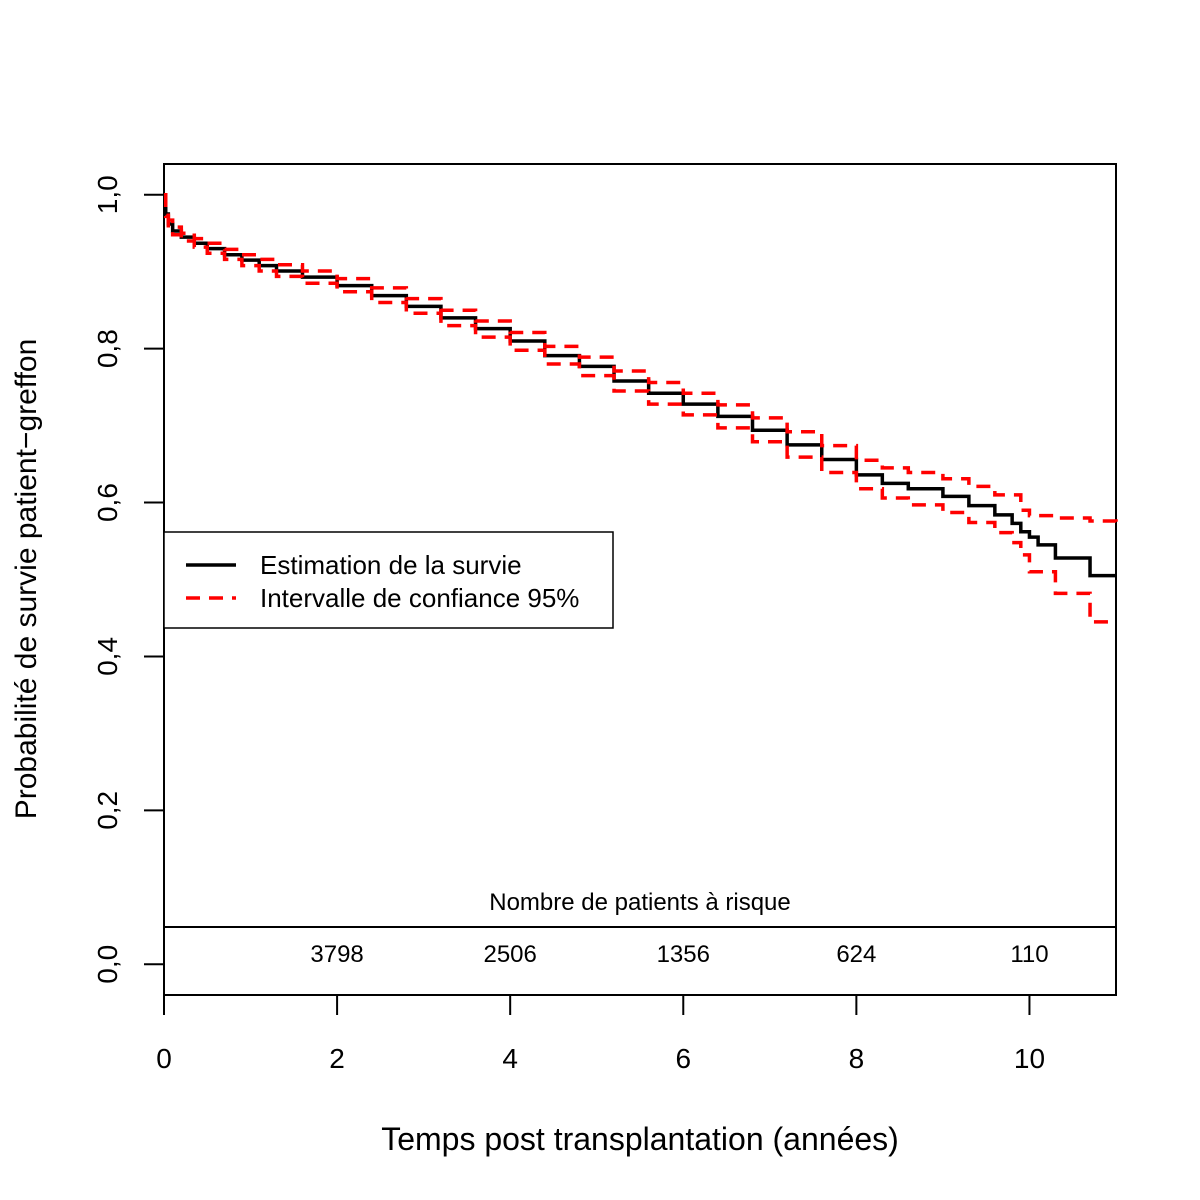  Describe the element at coordinates (683, 954) in the screenshot. I see `risk-count: 1356` at that location.